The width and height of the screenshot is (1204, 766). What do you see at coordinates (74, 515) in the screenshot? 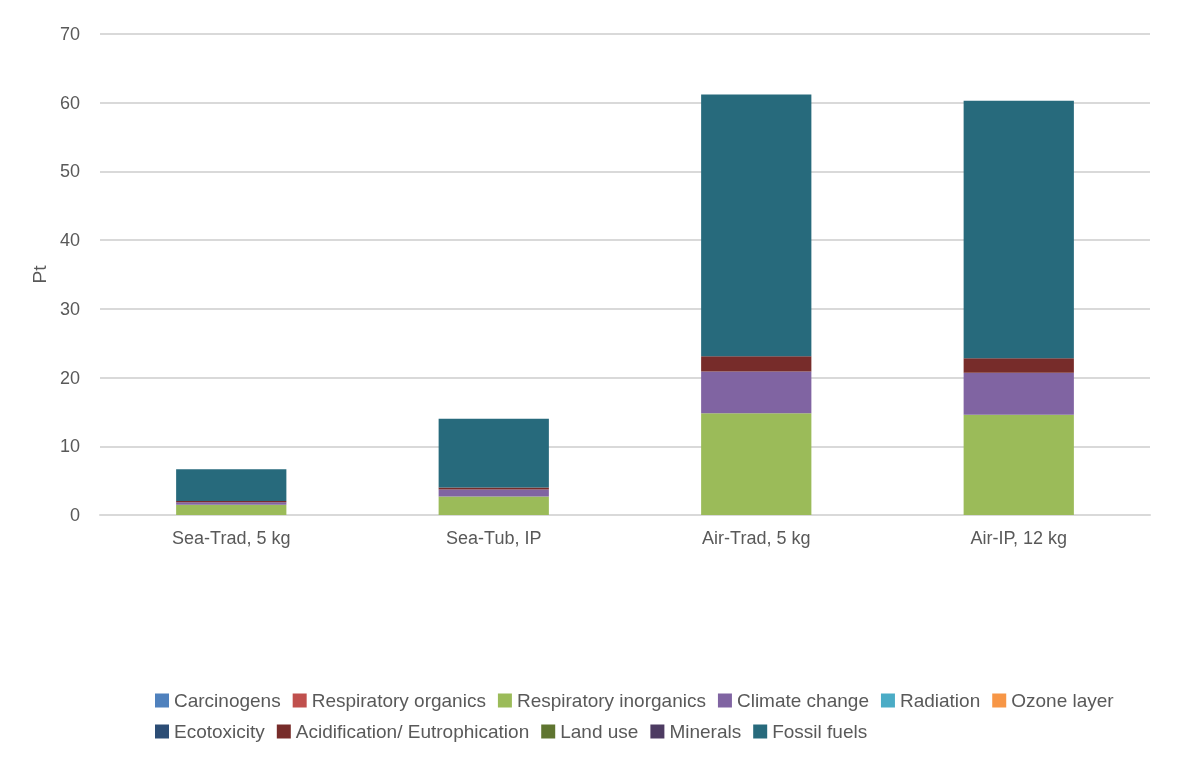
I see `y-tick-label: 0` at bounding box center [74, 515].